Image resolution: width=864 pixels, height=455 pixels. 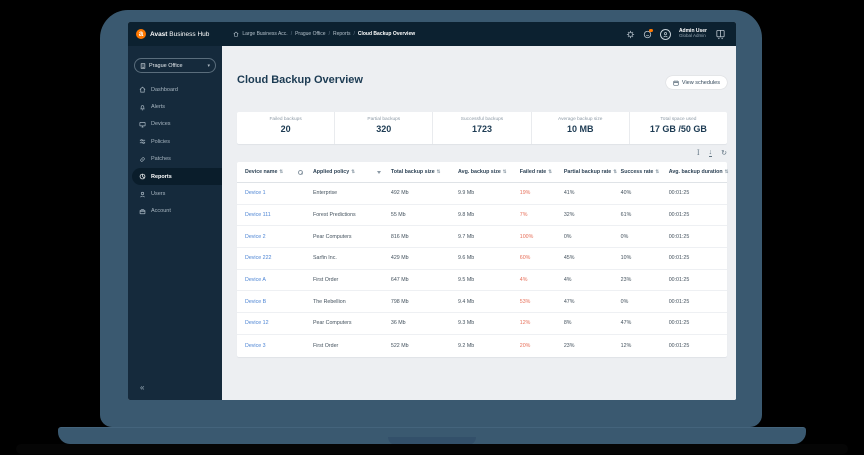 I want to click on failed-rate-cell: 53%, so click(x=525, y=301).